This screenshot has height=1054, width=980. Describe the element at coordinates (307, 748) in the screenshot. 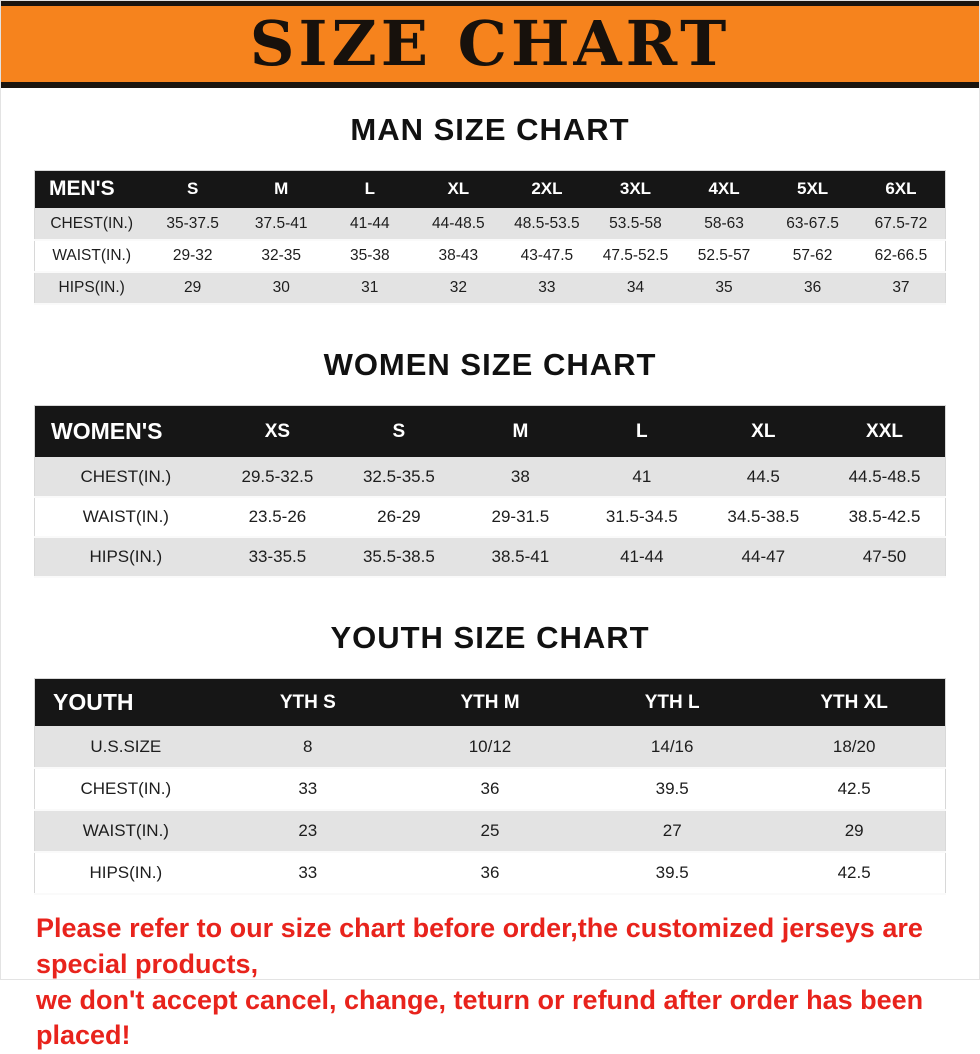

I see `measurement-value: 8` at that location.